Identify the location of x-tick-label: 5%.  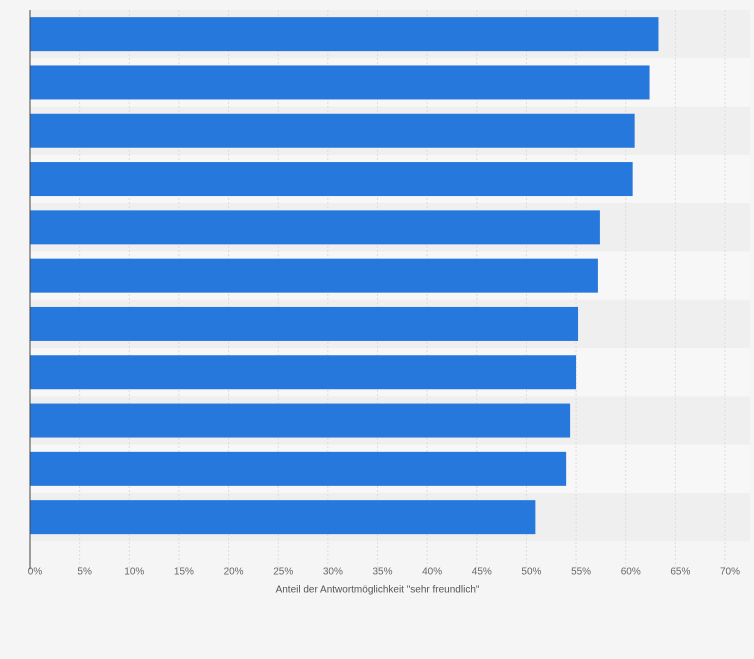
(84, 571).